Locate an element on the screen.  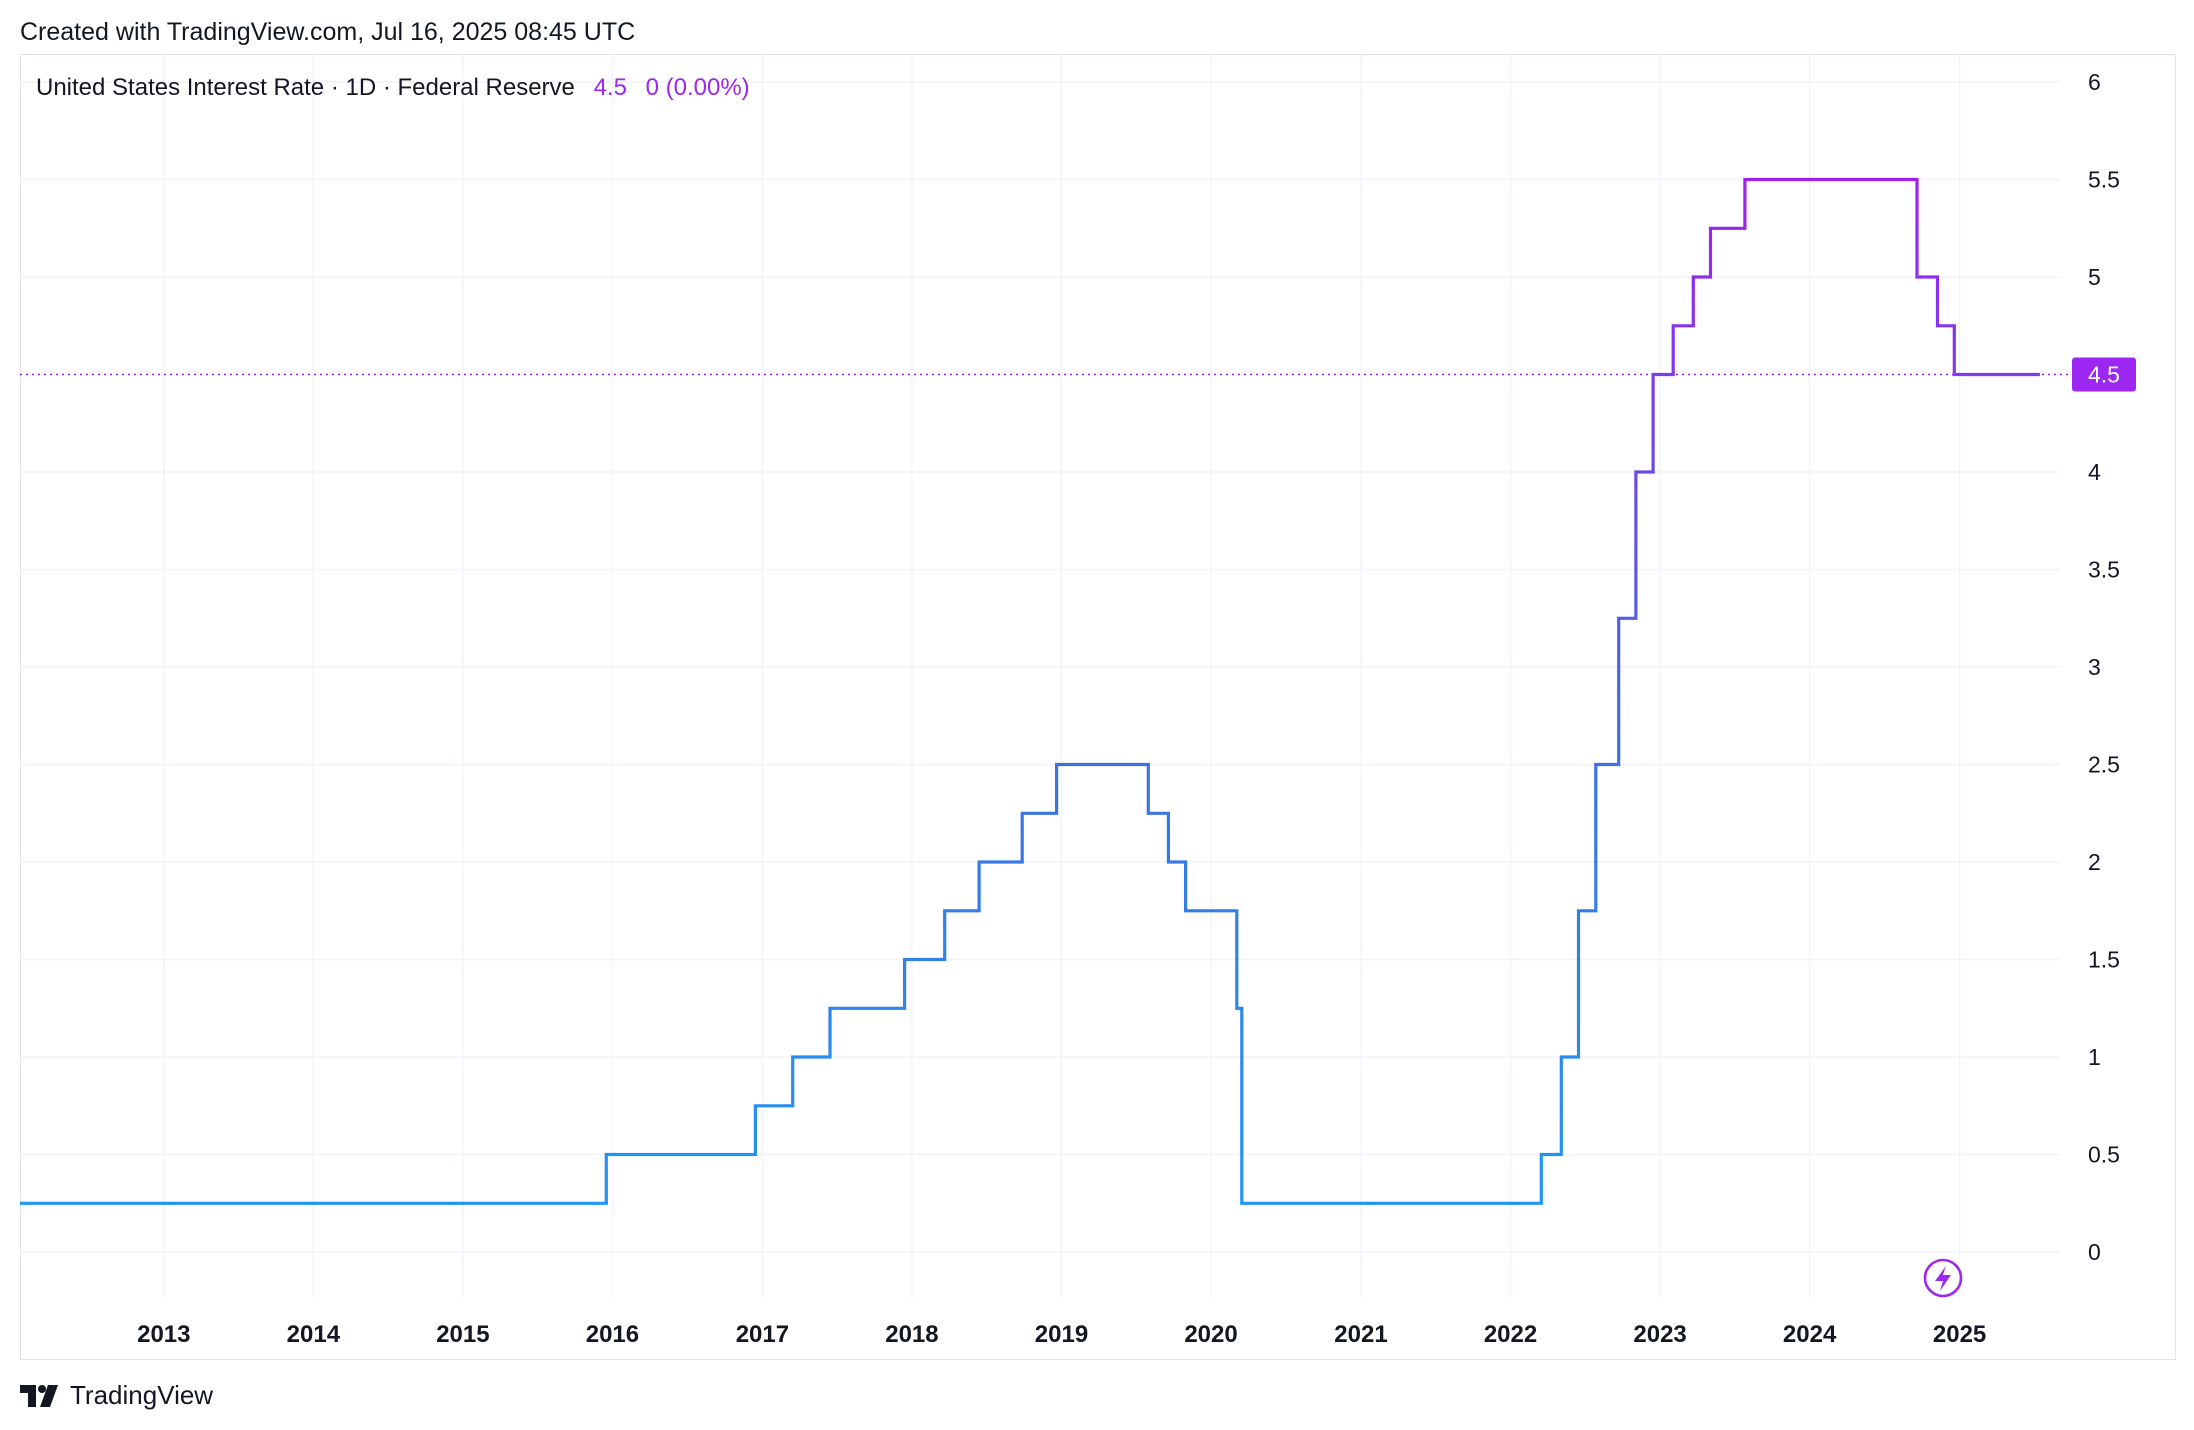
x-tick-label: 2018 is located at coordinates (911, 1334).